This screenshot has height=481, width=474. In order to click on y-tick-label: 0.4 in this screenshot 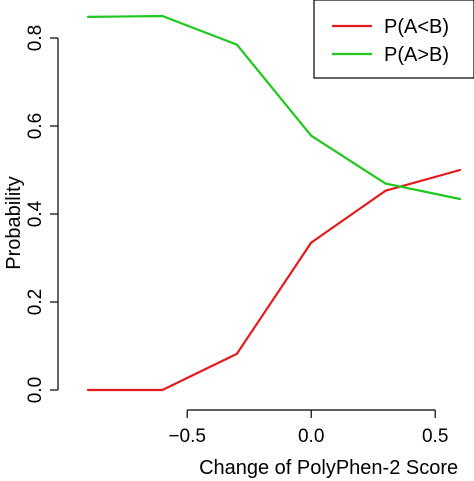, I will do `click(35, 213)`.